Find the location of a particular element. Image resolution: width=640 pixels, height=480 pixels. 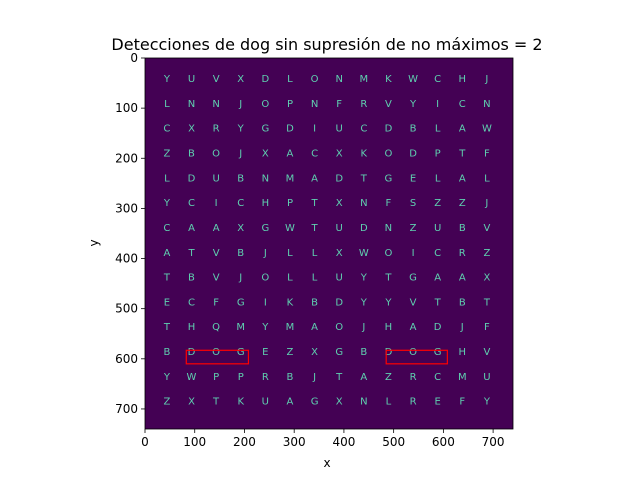

y-axis-label: y is located at coordinates (94, 242).